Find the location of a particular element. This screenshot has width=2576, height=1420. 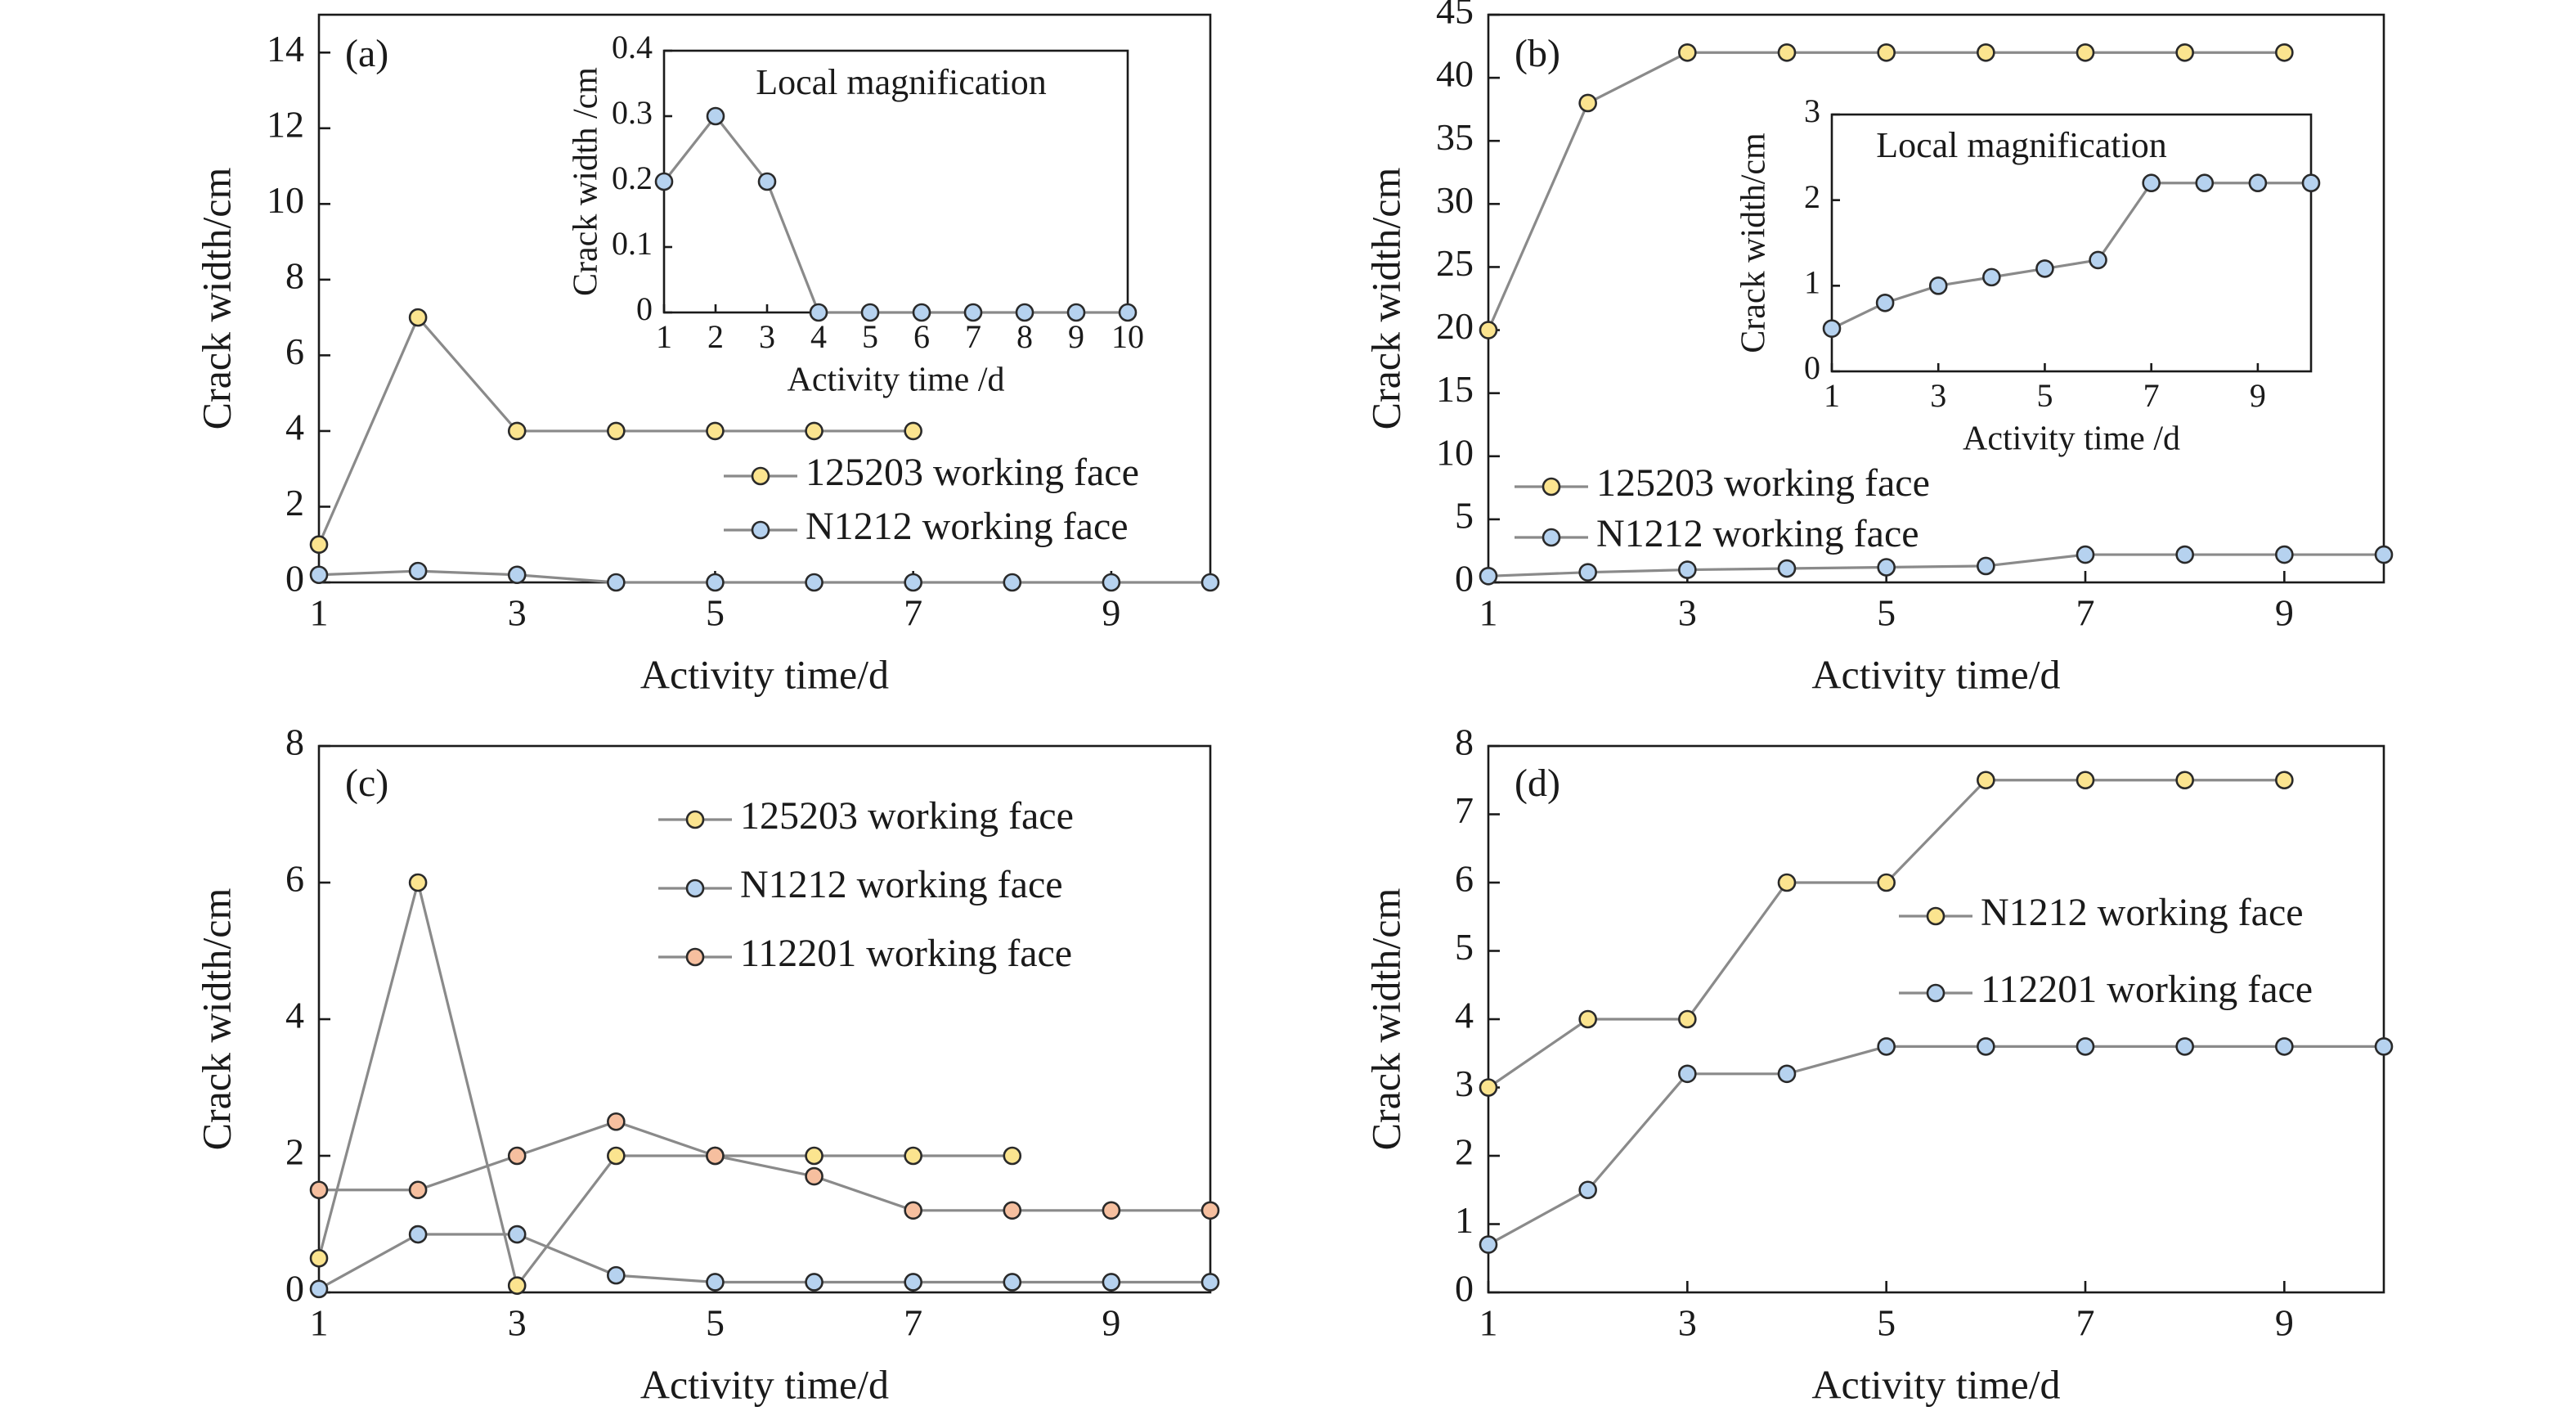

inset-x-tick-label: 10 is located at coordinates (1127, 336).